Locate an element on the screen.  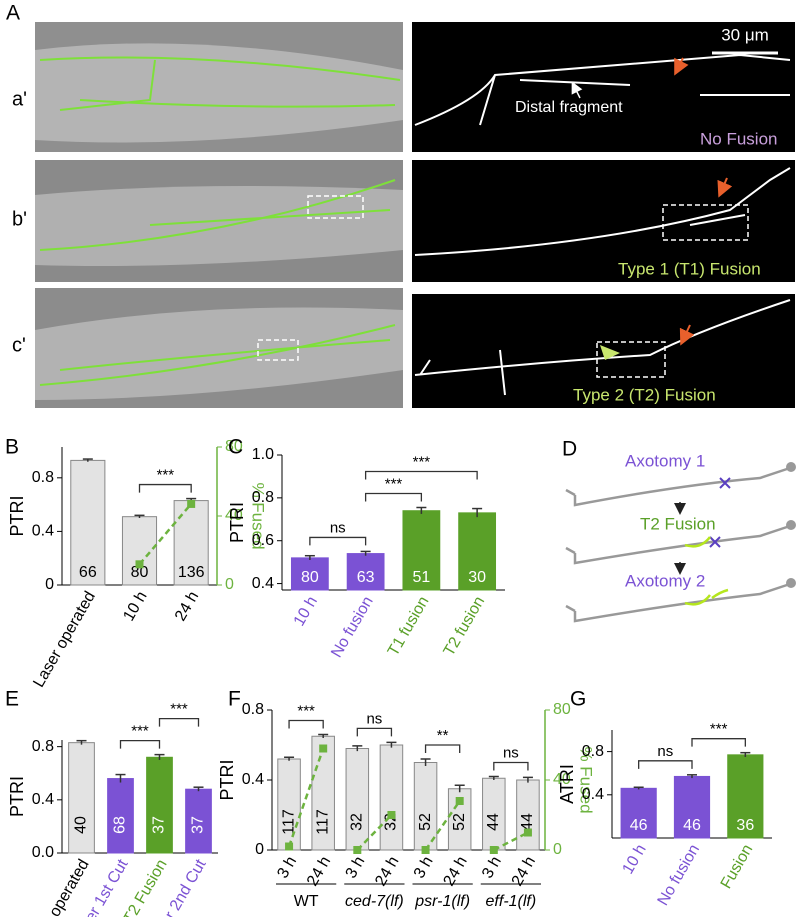
panel-letter: A is located at coordinates (13, 13).